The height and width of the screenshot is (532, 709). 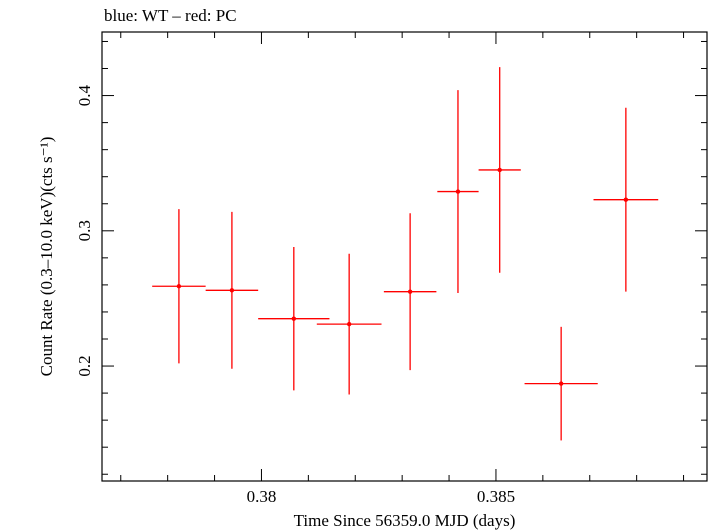 What do you see at coordinates (170, 15) in the screenshot?
I see `chart-title: blue: WT – red: PC` at bounding box center [170, 15].